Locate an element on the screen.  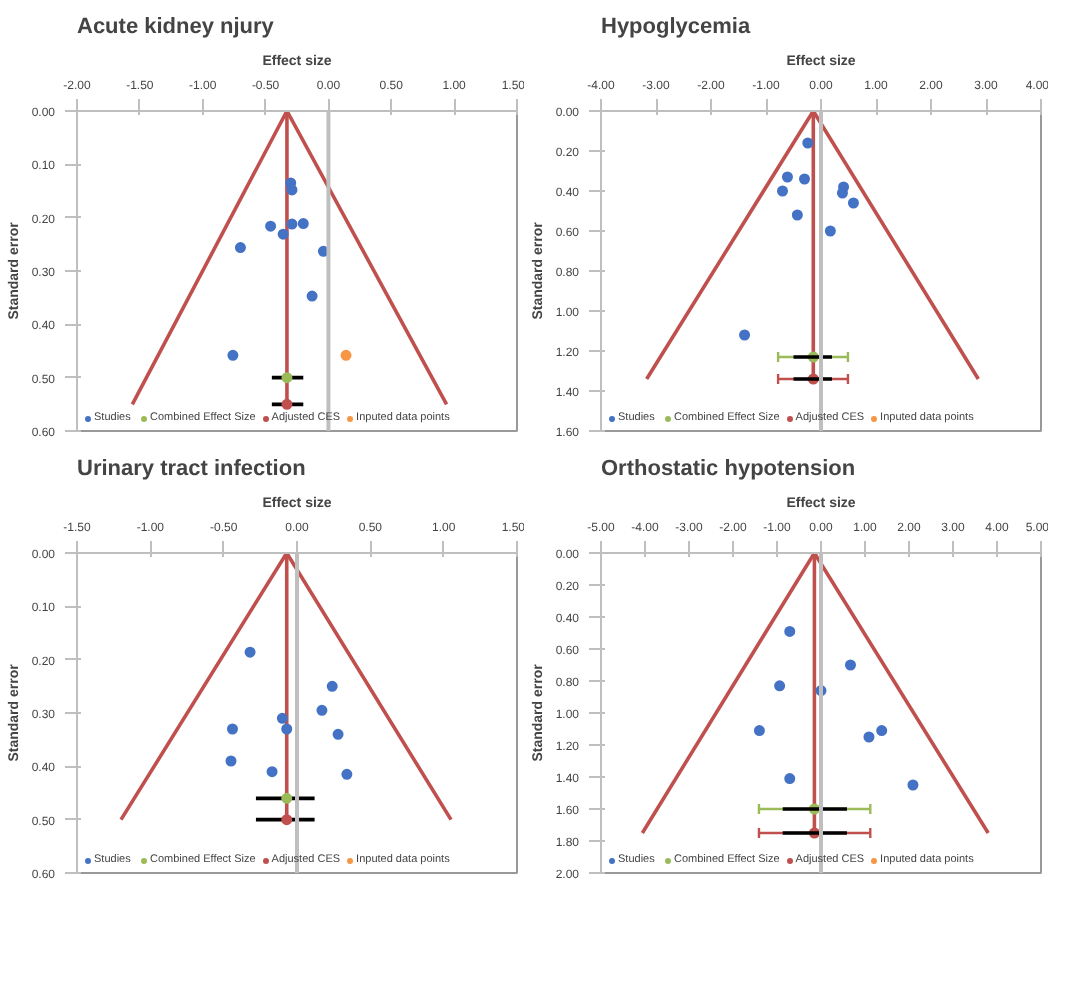
chart-title: Hypoglycemia is located at coordinates (676, 27).